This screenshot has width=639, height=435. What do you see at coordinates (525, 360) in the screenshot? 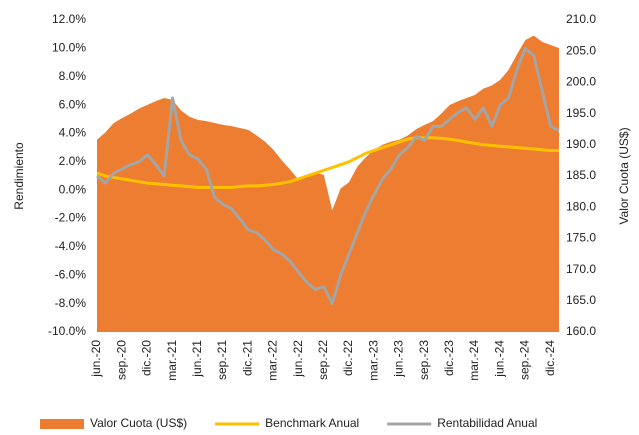
I see `x-tick-label: sep.-24` at bounding box center [525, 360].